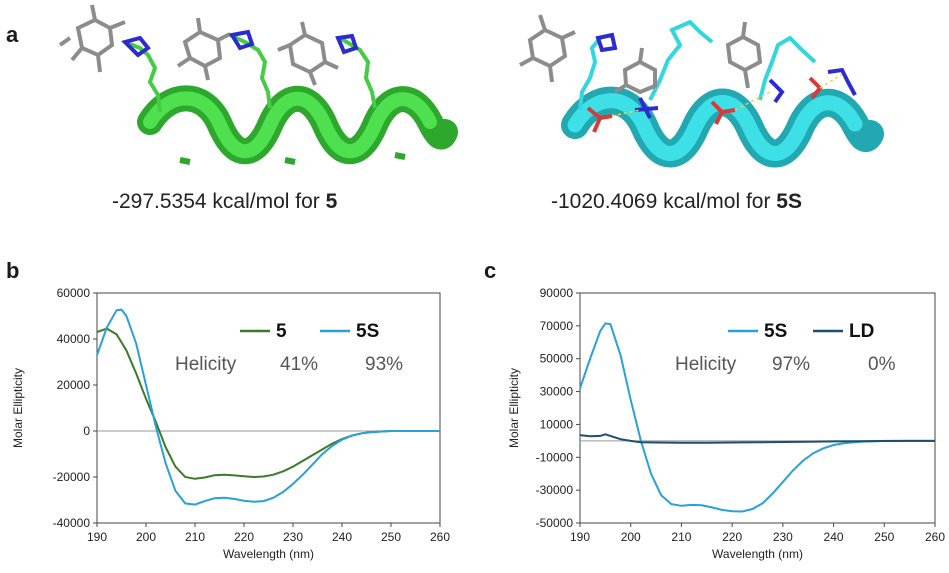 This screenshot has height=573, width=949. I want to click on chart-c-x-axis-label: Wavelength (nm), so click(757, 554).